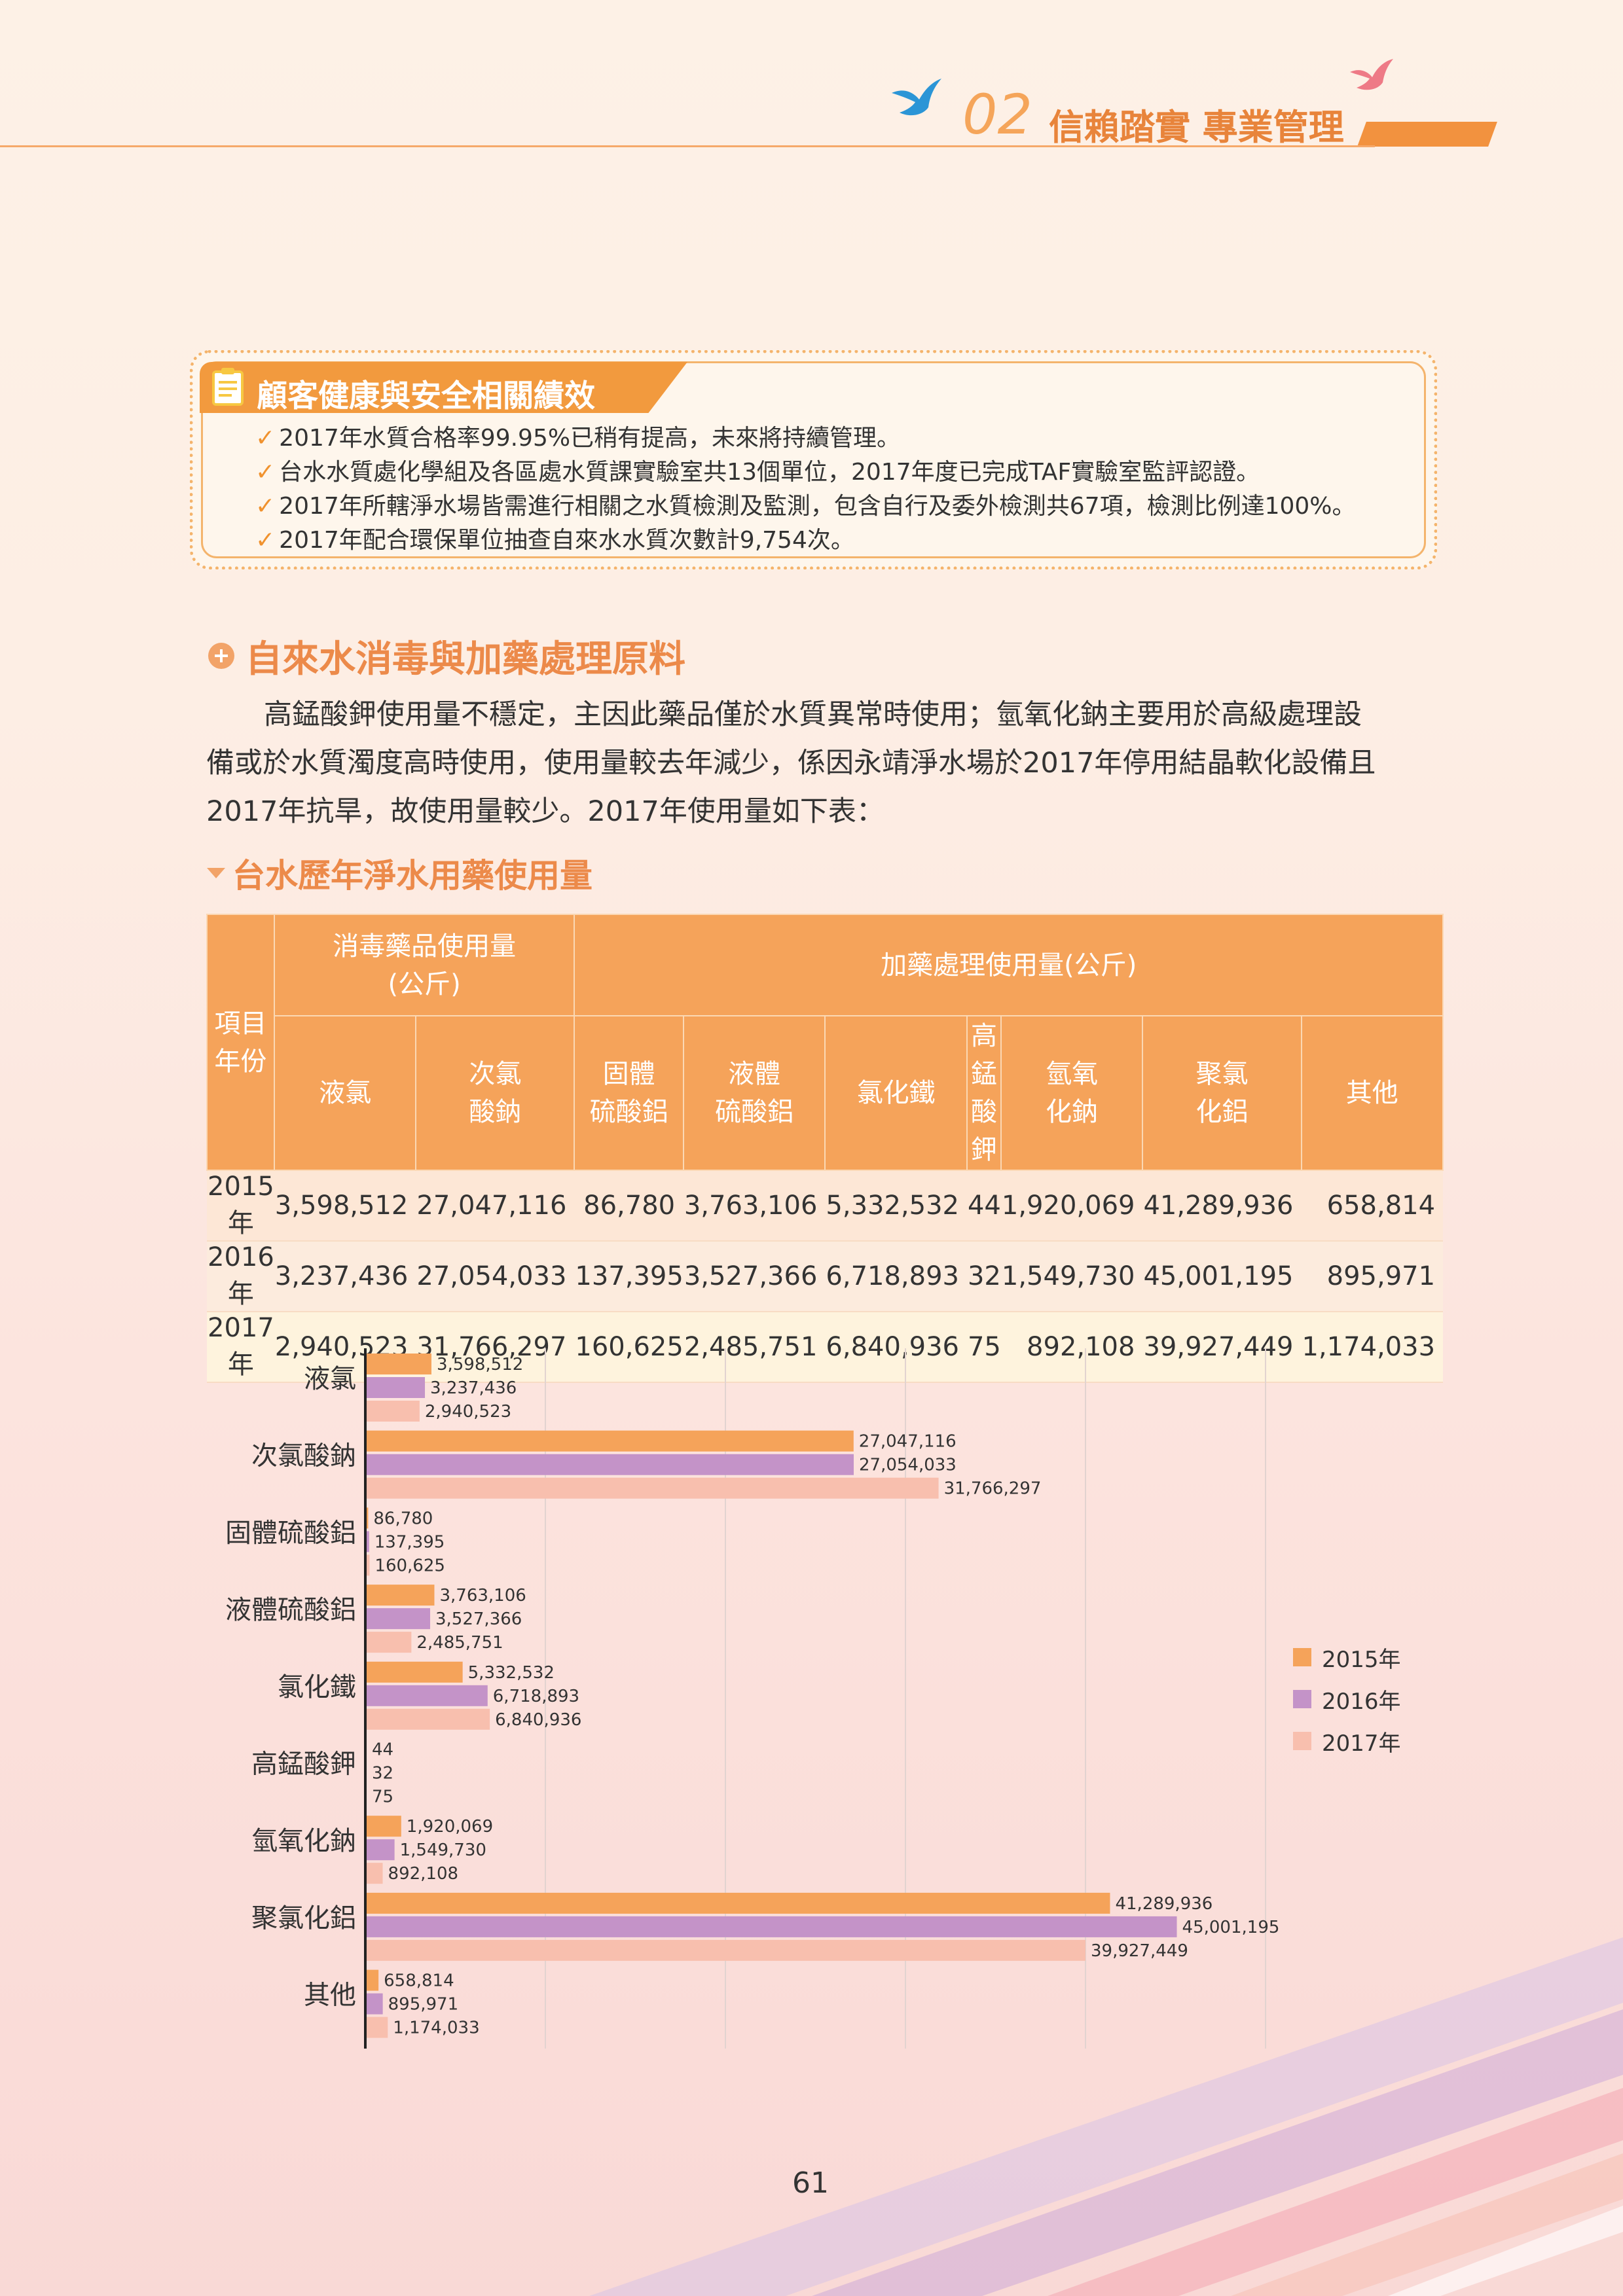 The height and width of the screenshot is (2296, 1623). Describe the element at coordinates (382, 1750) in the screenshot. I see `data-label: 44` at that location.